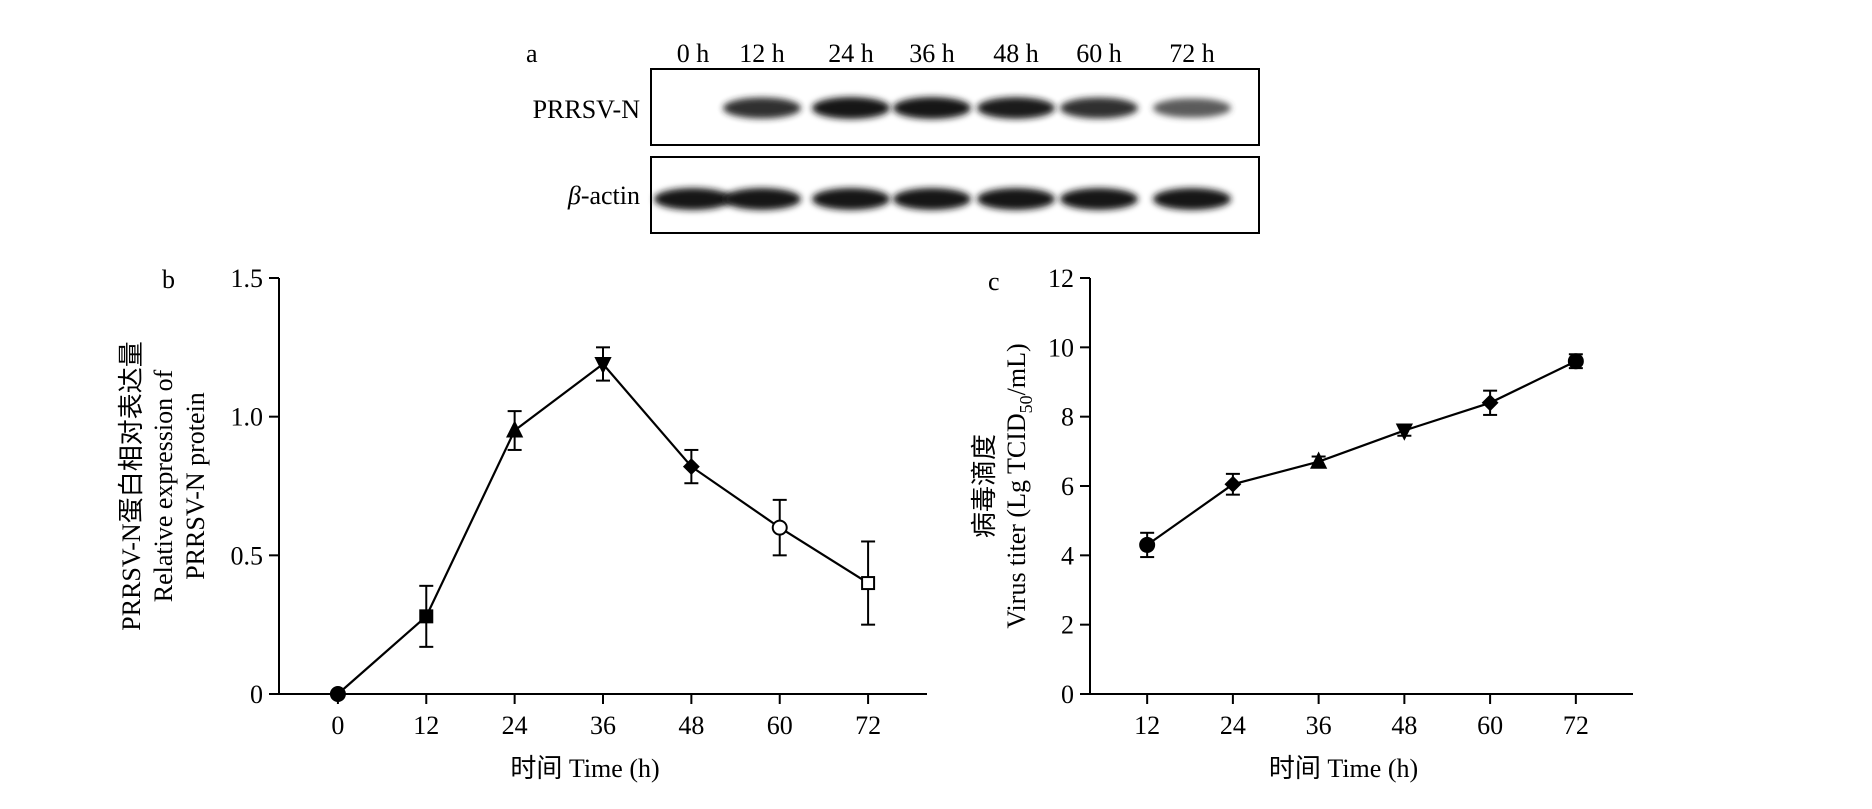  What do you see at coordinates (337, 725) in the screenshot?
I see `x-tick-label: 0` at bounding box center [337, 725].